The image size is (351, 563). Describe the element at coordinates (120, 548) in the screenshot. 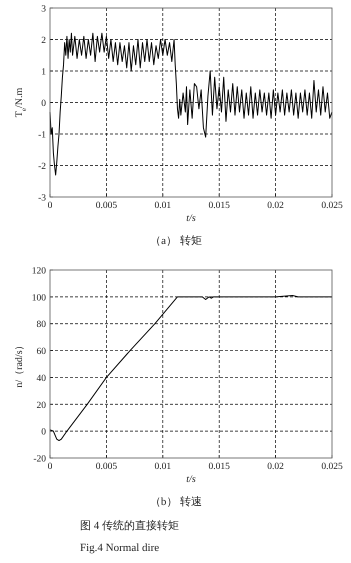

I see `caption: Fig.4 Normal dire` at that location.